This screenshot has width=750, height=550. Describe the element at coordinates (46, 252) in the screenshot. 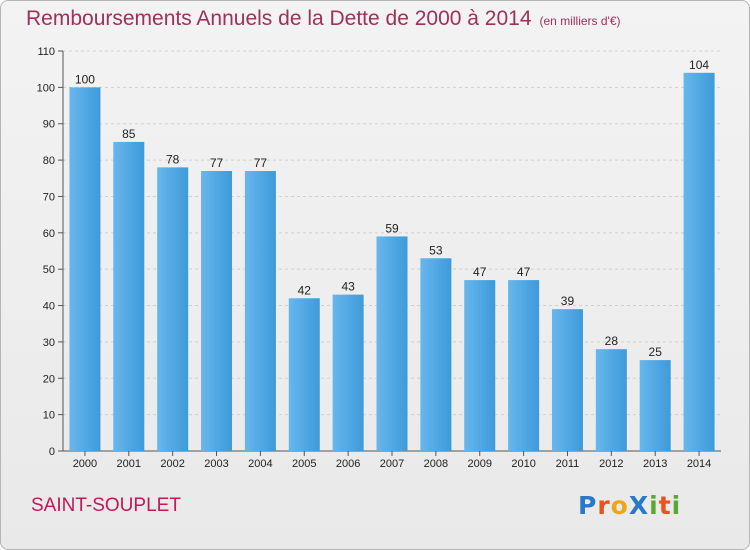

I see `y-tick-labels: 0 10 20 30 40 50 60 70 80 90 100 110` at that location.